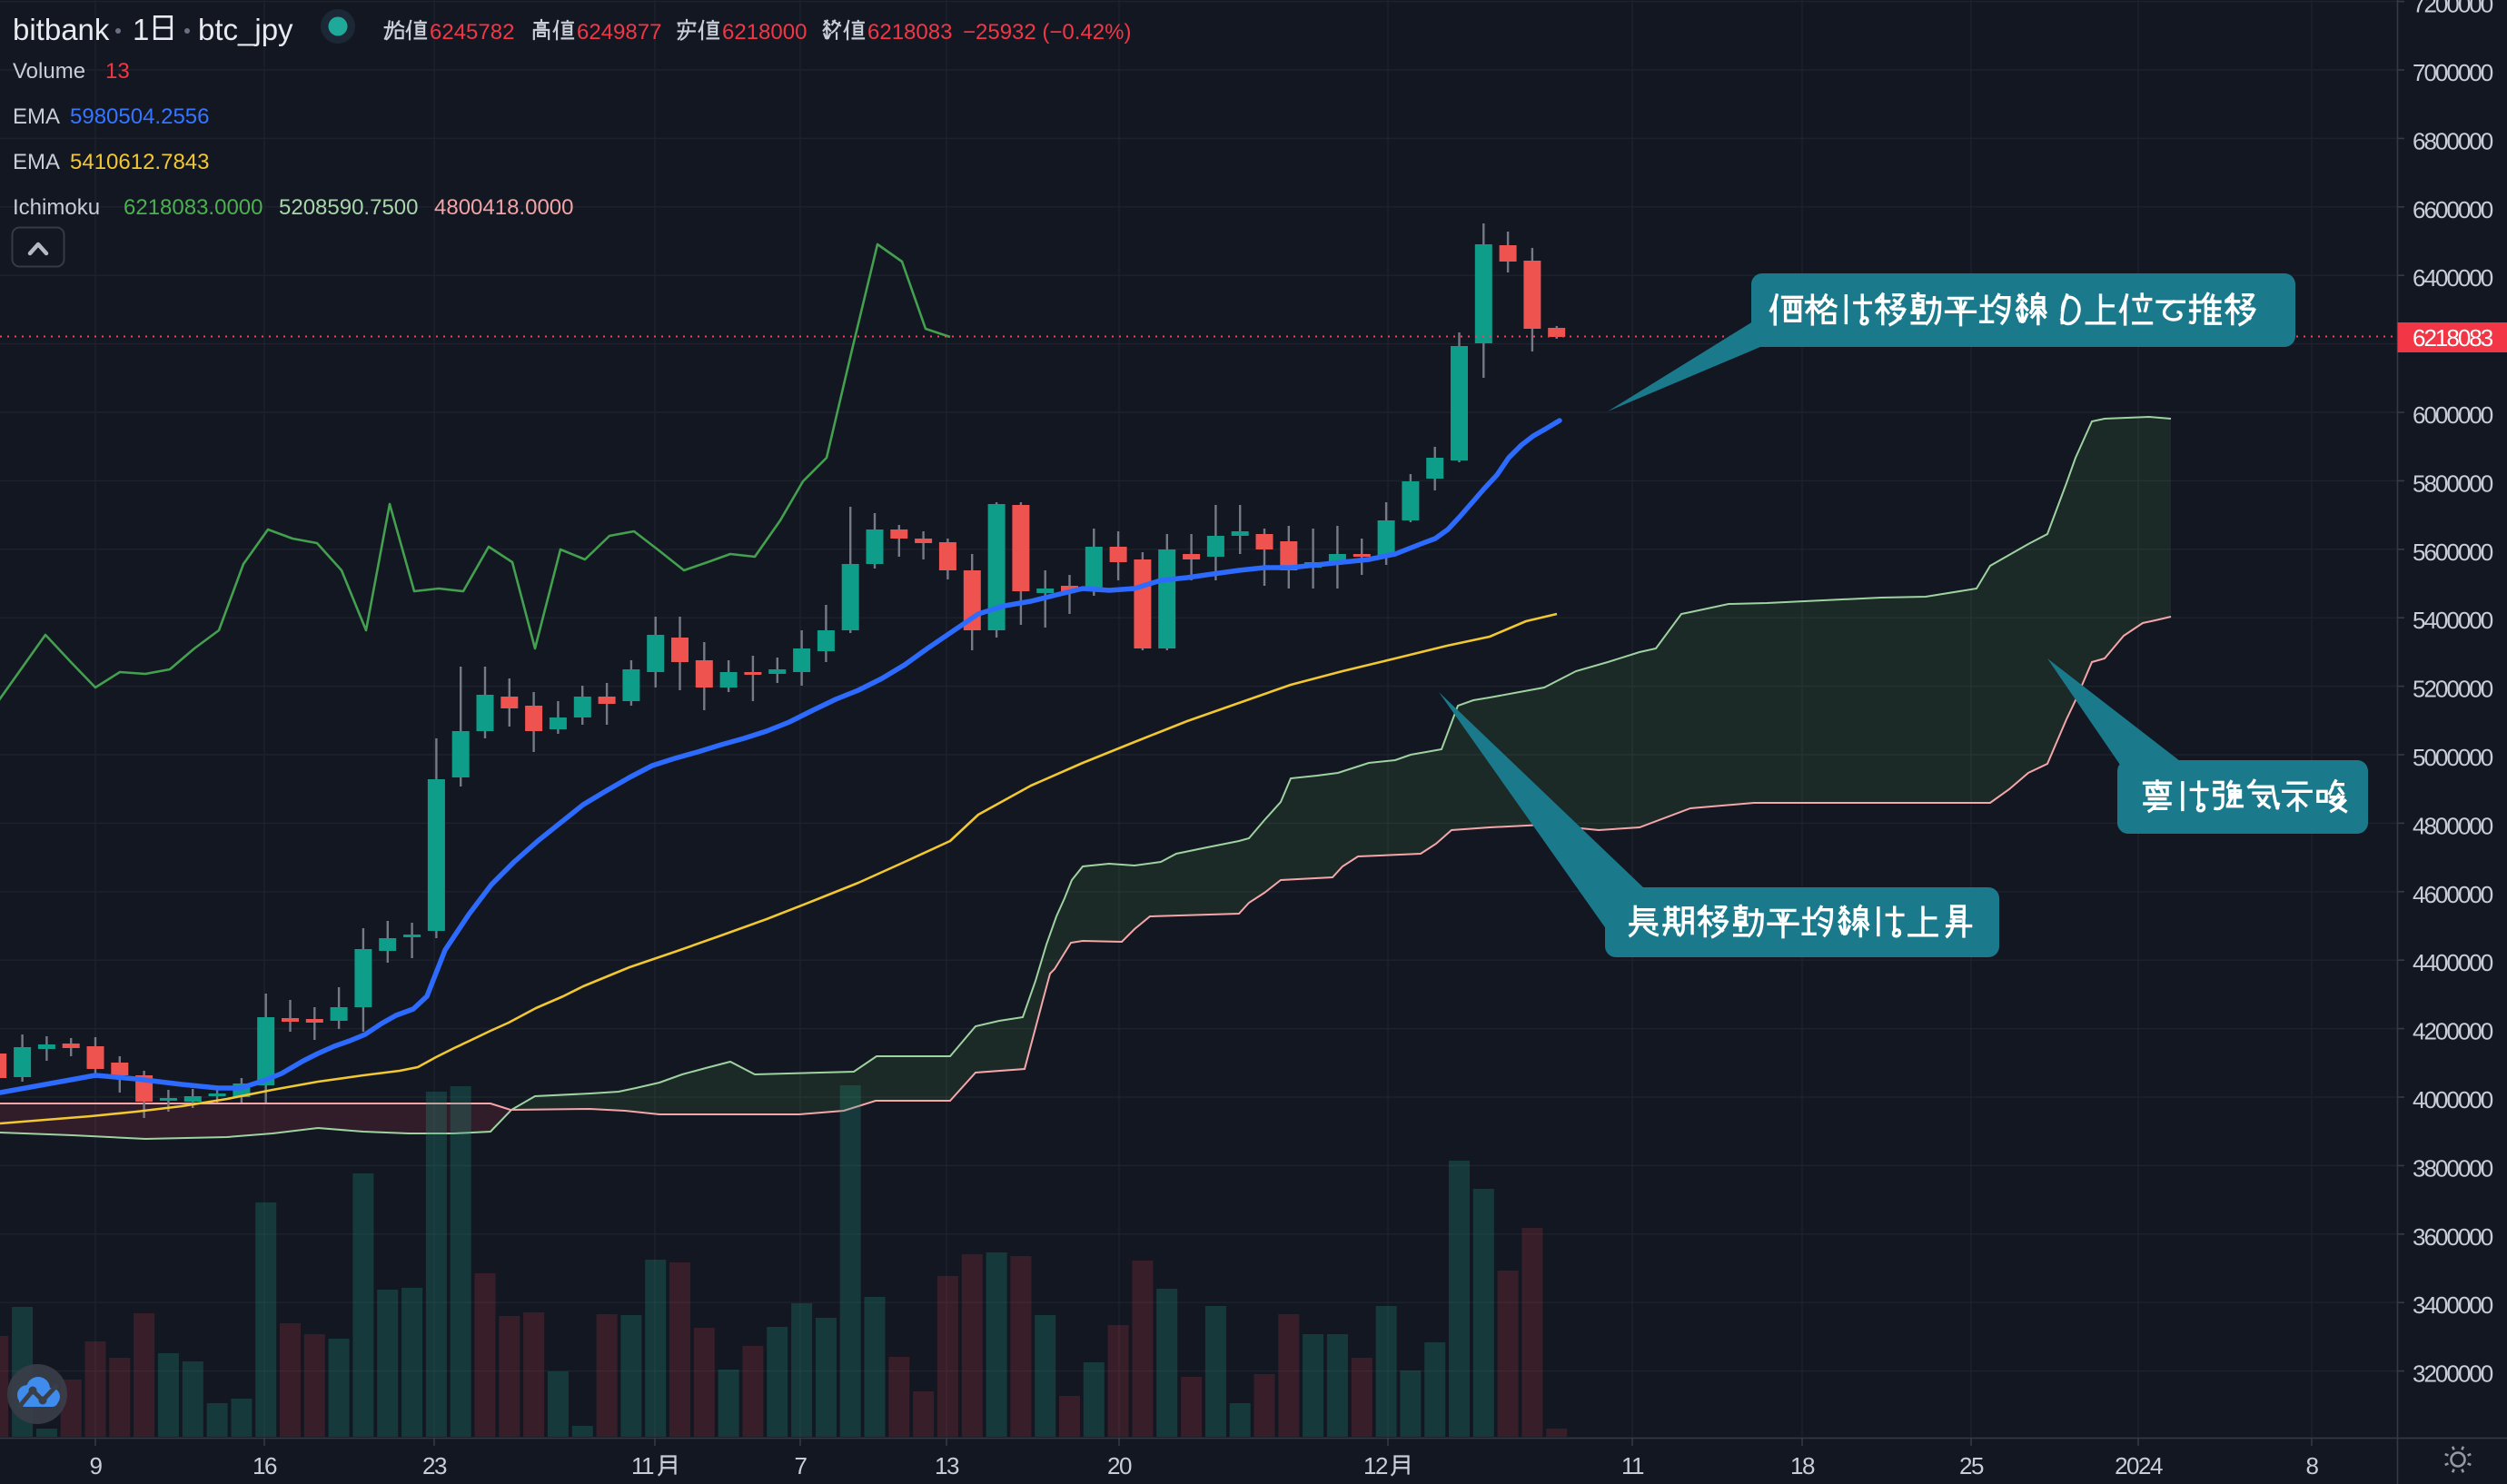 The image size is (2507, 1484). What do you see at coordinates (2453, 1374) in the screenshot?
I see `svg-text: 3200000` at bounding box center [2453, 1374].